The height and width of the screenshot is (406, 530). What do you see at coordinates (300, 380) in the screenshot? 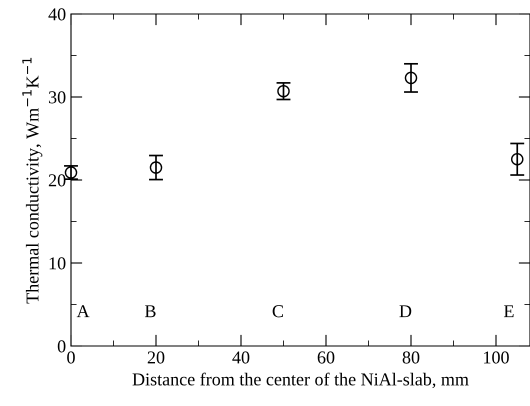
I see `x-axis-title: Distance from the center of the NiAl-slab, mm` at bounding box center [300, 380].